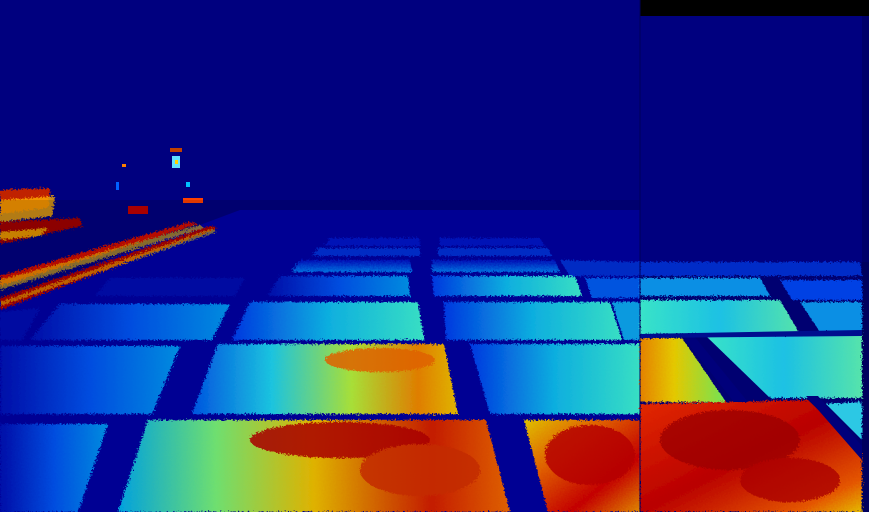 Image resolution: width=869 pixels, height=512 pixels. Describe the element at coordinates (754, 8) in the screenshot. I see `top-right-black-strip` at that location.